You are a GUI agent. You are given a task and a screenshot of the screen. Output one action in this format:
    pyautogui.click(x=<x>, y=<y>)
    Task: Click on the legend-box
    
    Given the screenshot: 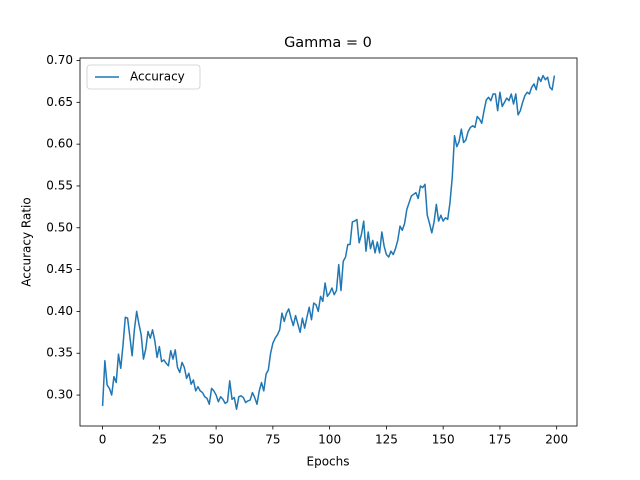 What is the action you would take?
    pyautogui.click(x=143, y=77)
    